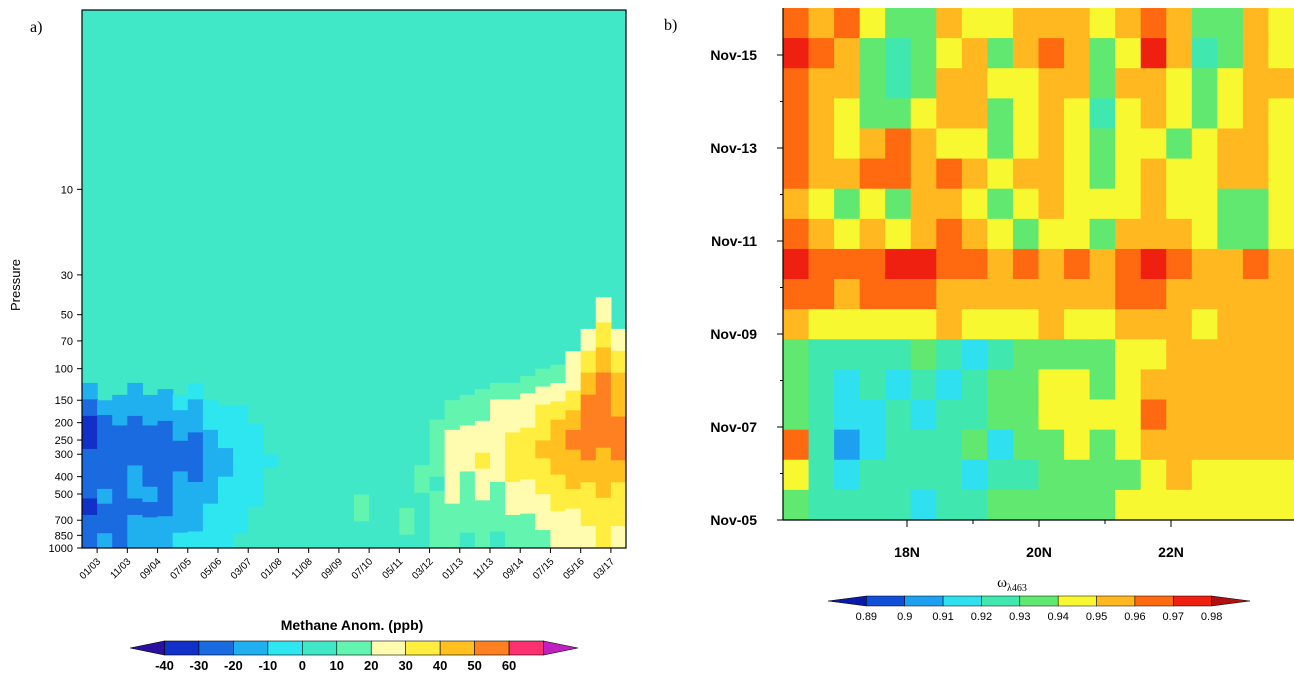 This screenshot has width=1294, height=677. I want to click on panel-a-colorbar-title: Methane Anom. (ppb), so click(352, 625).